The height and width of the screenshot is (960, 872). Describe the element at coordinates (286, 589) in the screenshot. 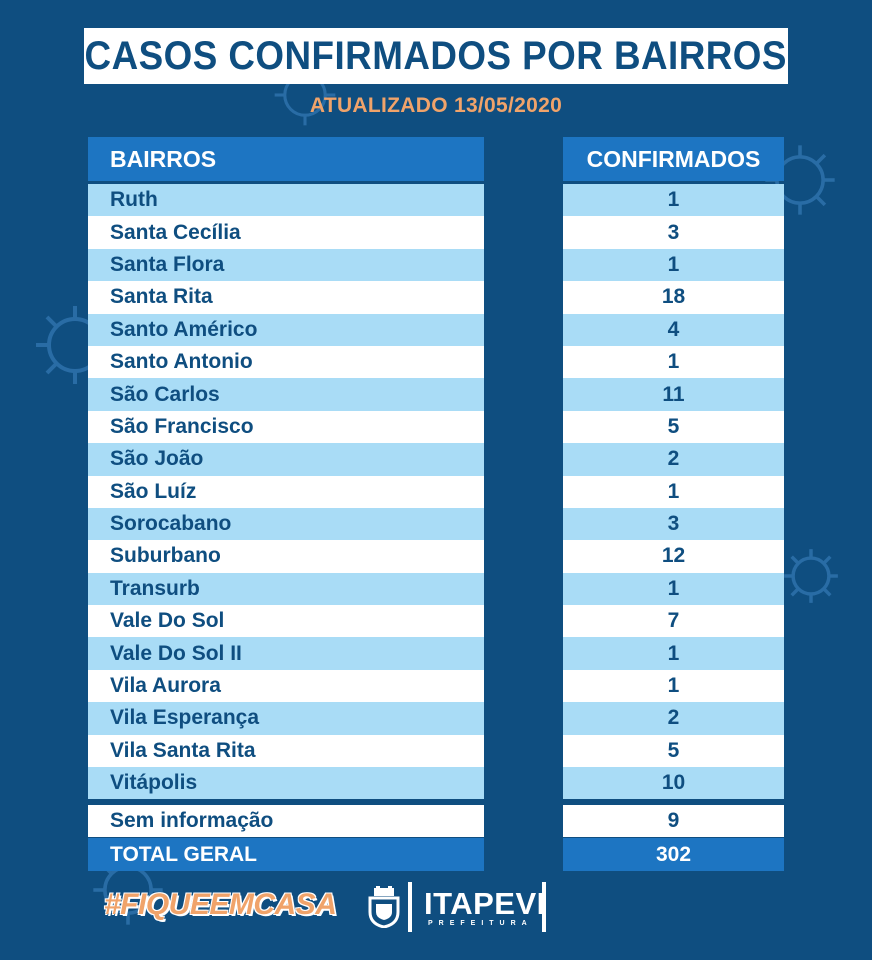

I see `table-row-bairro: Transurb` at that location.